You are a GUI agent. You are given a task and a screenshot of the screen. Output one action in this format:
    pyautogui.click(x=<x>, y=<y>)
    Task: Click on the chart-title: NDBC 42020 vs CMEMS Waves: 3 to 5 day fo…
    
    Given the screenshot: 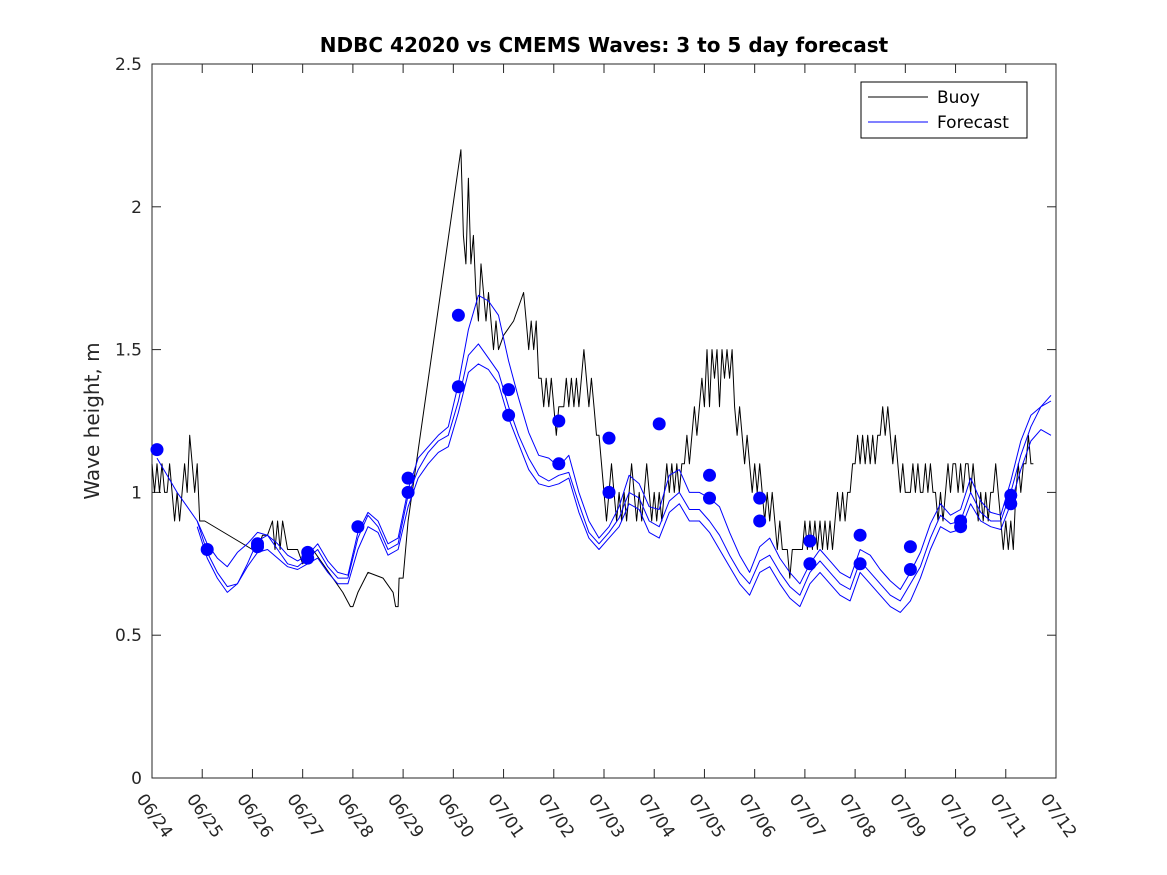 What is the action you would take?
    pyautogui.click(x=604, y=45)
    